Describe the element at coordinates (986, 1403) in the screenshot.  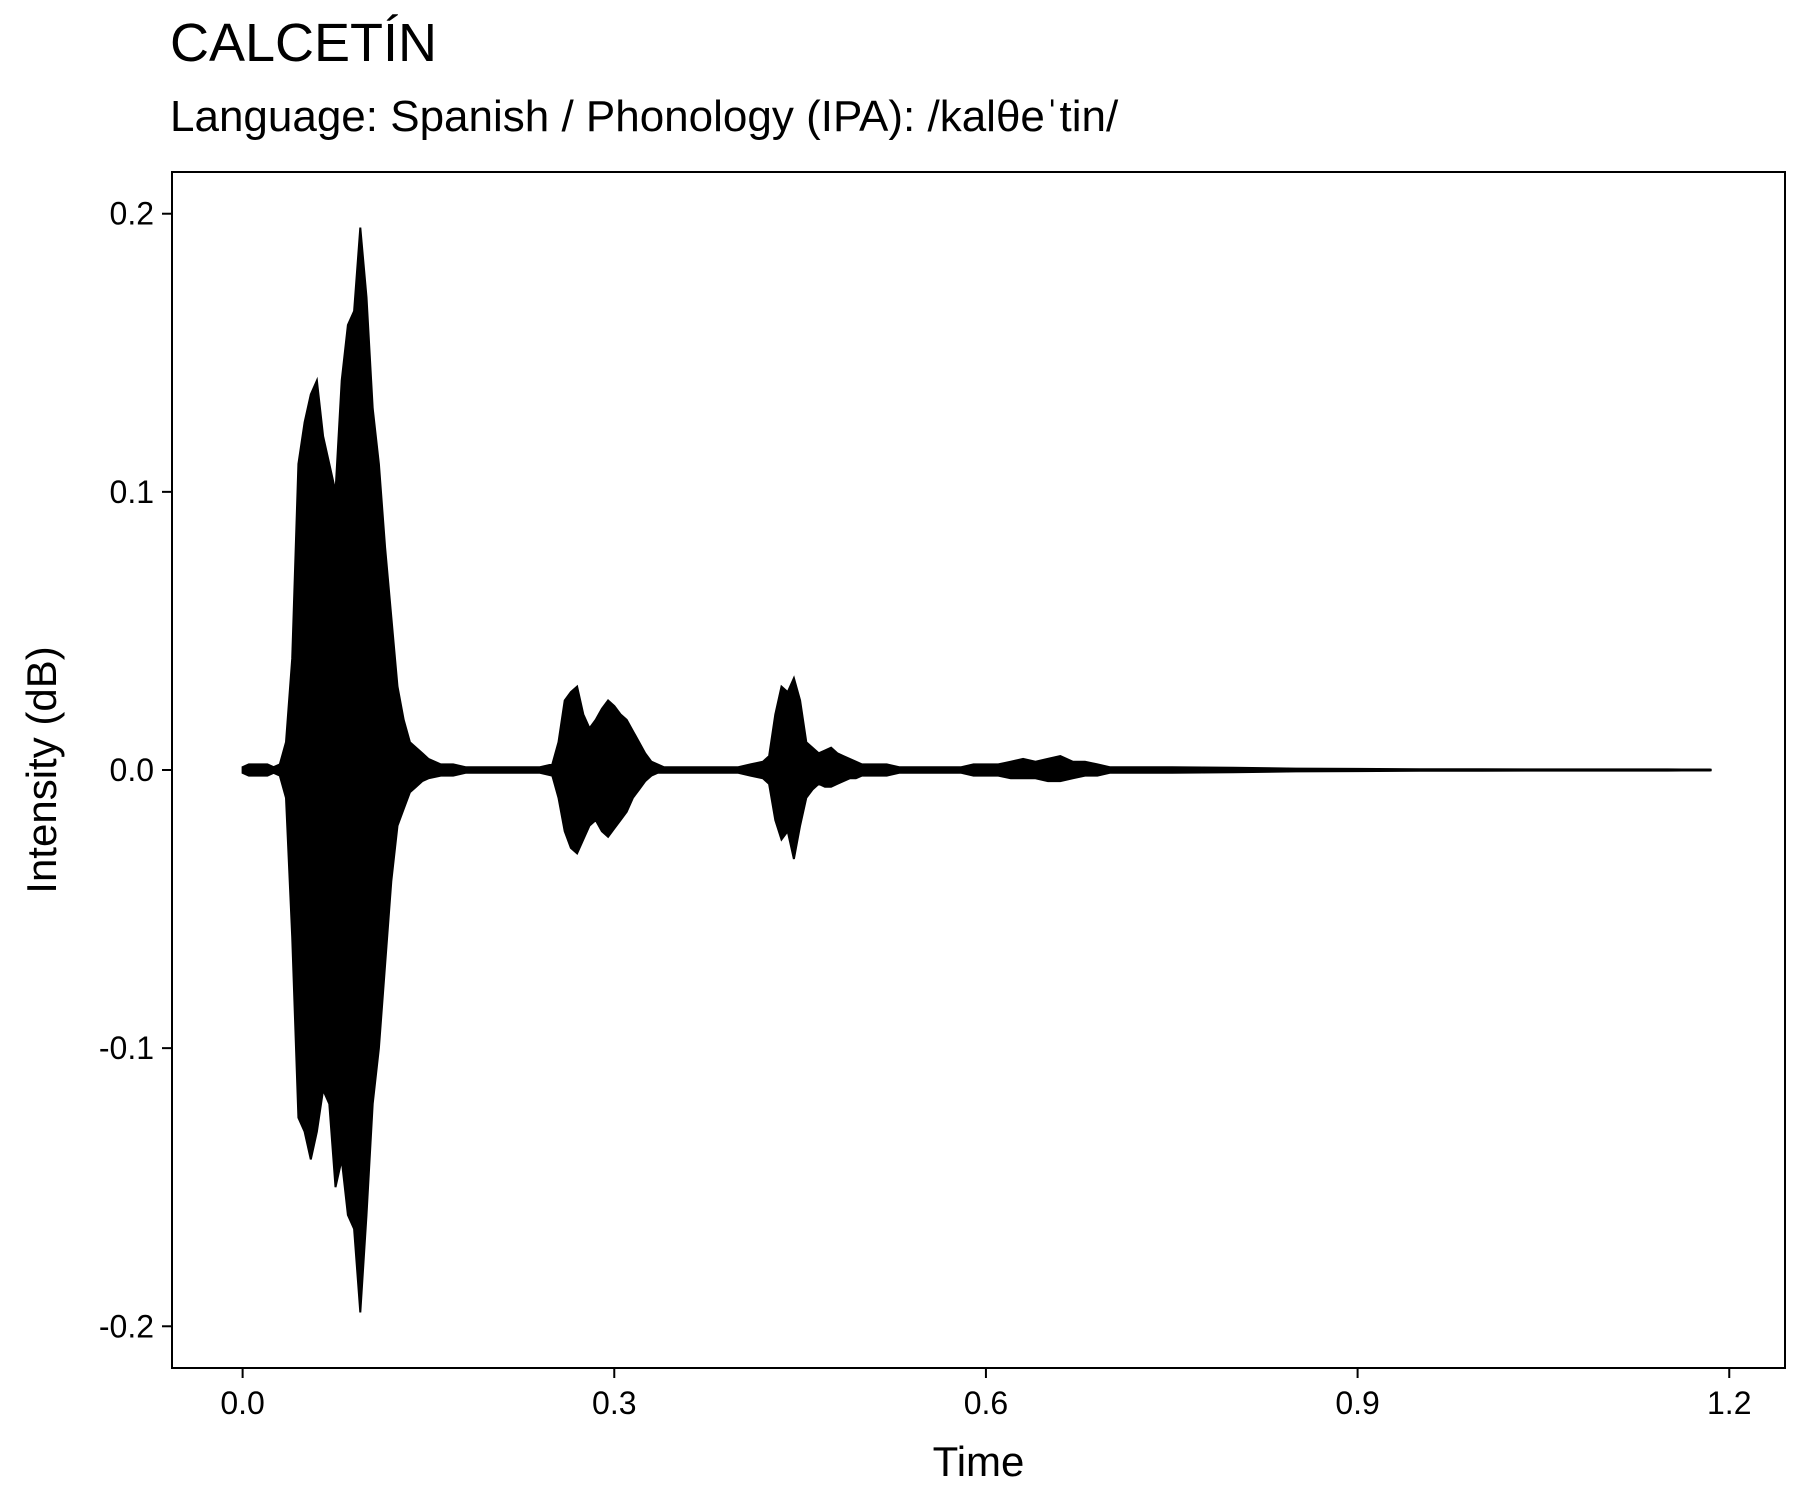
I see `x-tick-label: 0.6` at that location.